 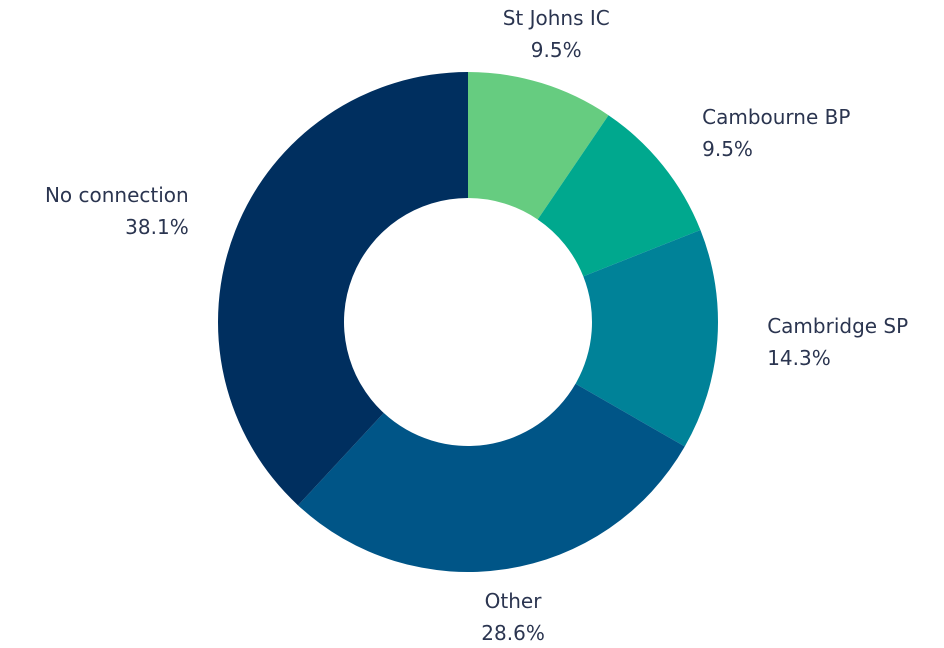 I want to click on slice-value-label: 28.6%, so click(x=513, y=633).